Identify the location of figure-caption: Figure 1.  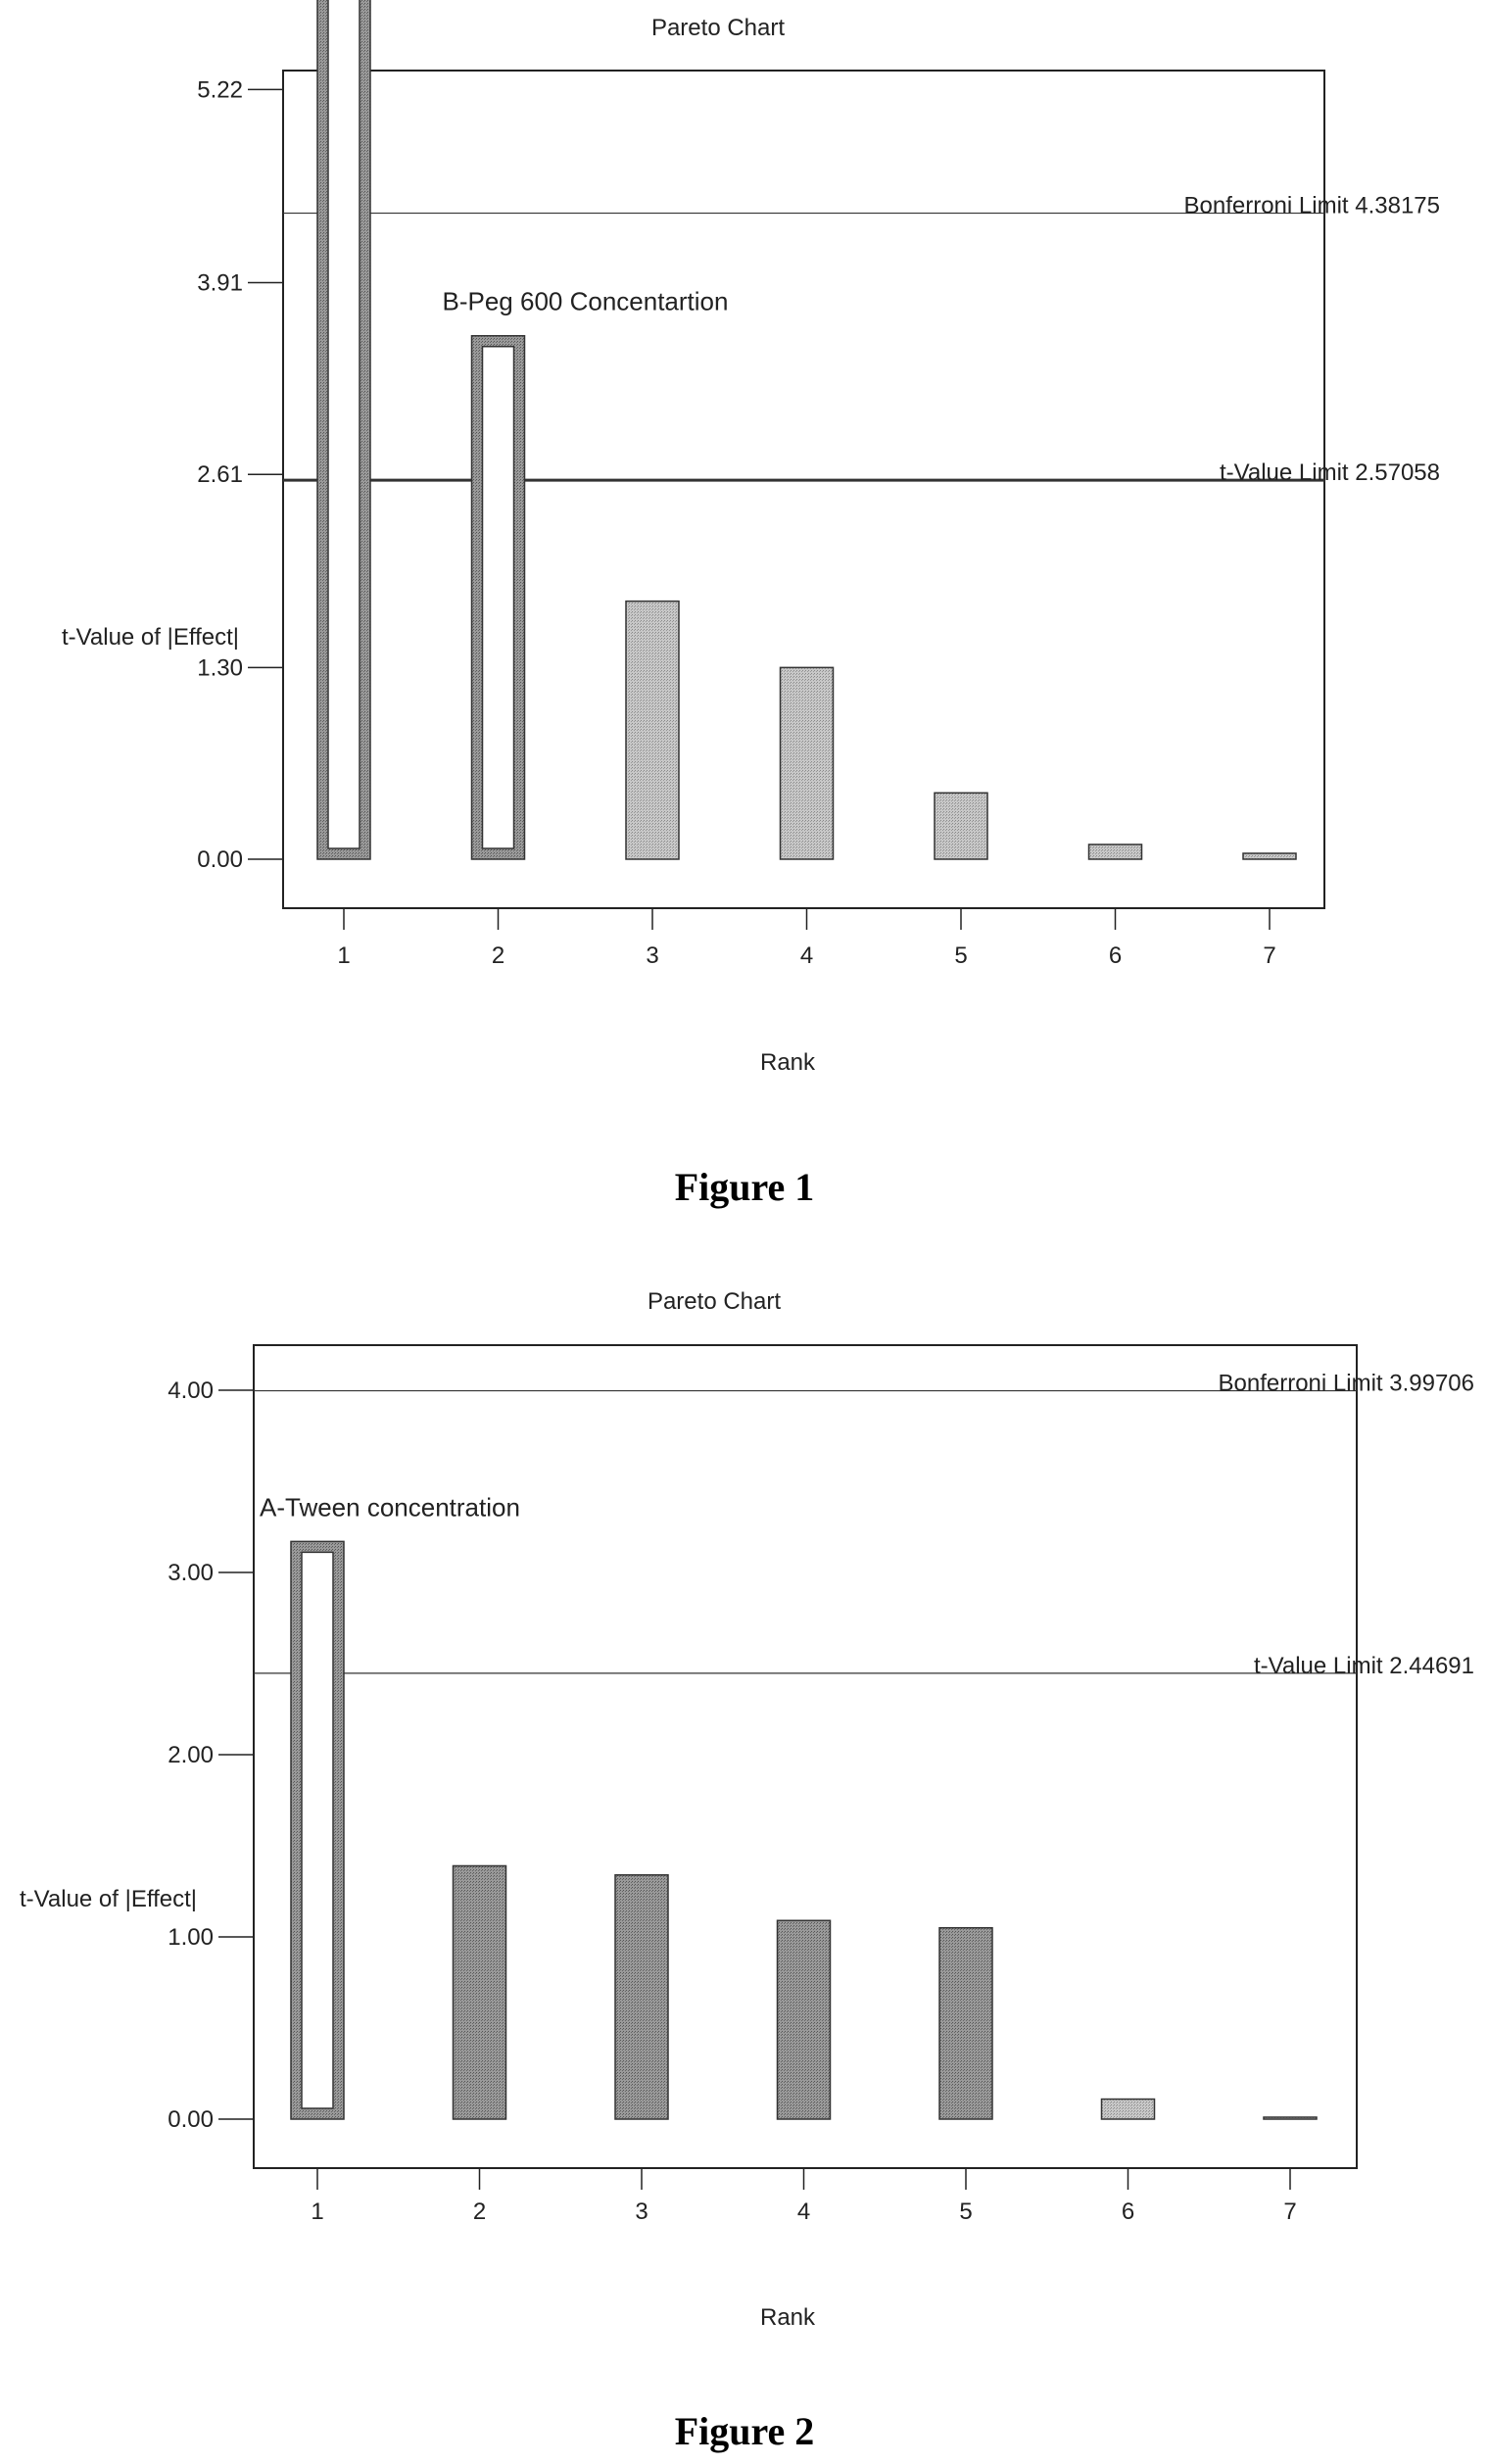
(745, 1187).